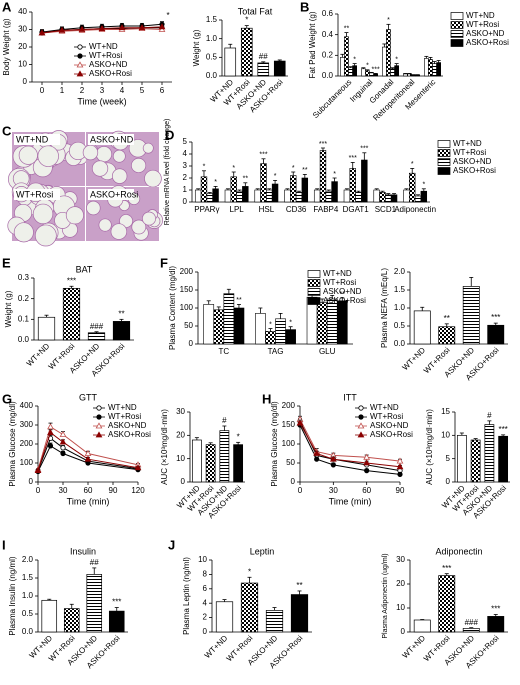  What do you see at coordinates (102, 90) in the screenshot?
I see `x-tick-label: 3` at bounding box center [102, 90].